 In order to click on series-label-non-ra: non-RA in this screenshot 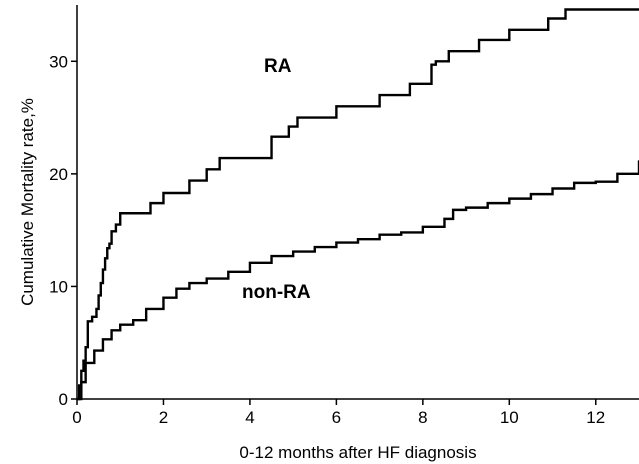, I will do `click(276, 292)`.